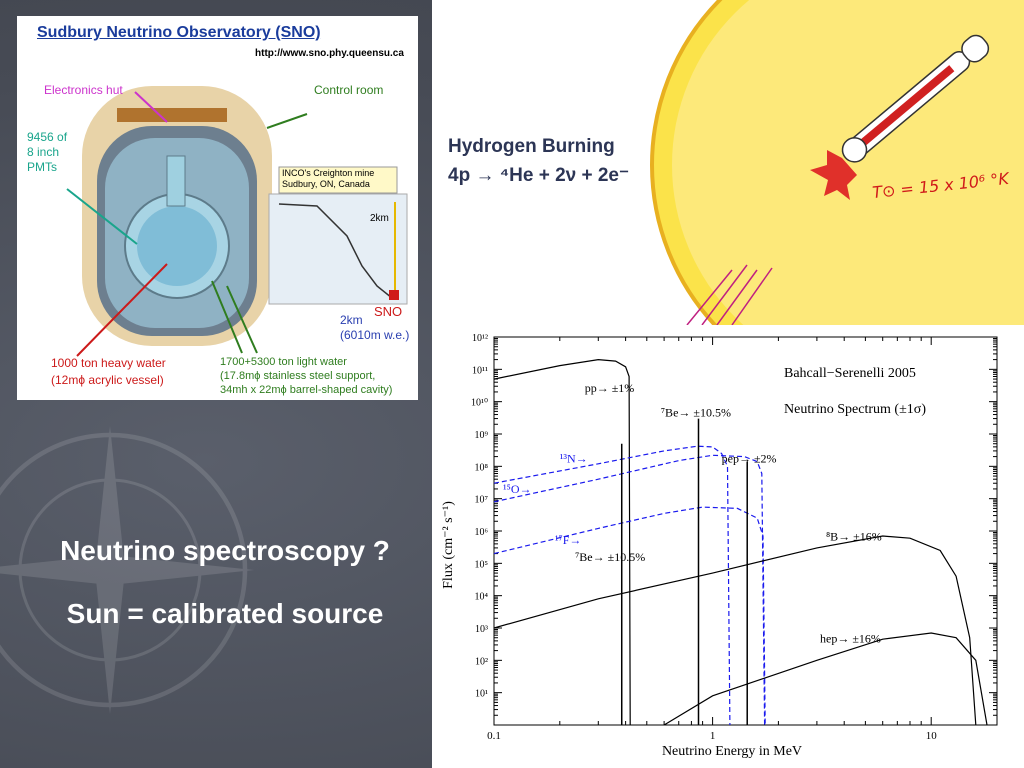 This screenshot has width=1024, height=768. I want to click on sno-title: Sudbury Neutrino Observatory (SNO), so click(179, 32).